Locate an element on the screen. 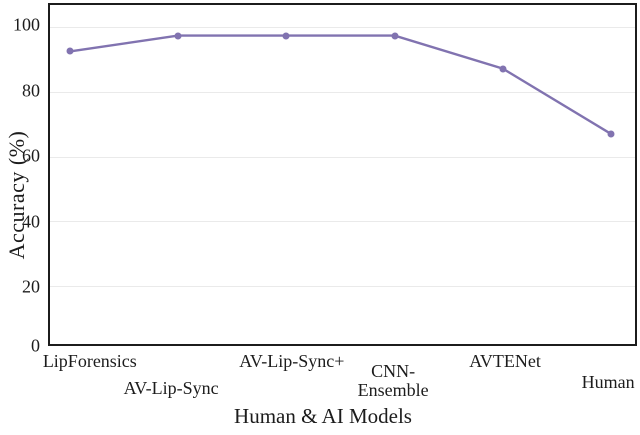  data-point-AV-Lip-Sync+ is located at coordinates (286, 36).